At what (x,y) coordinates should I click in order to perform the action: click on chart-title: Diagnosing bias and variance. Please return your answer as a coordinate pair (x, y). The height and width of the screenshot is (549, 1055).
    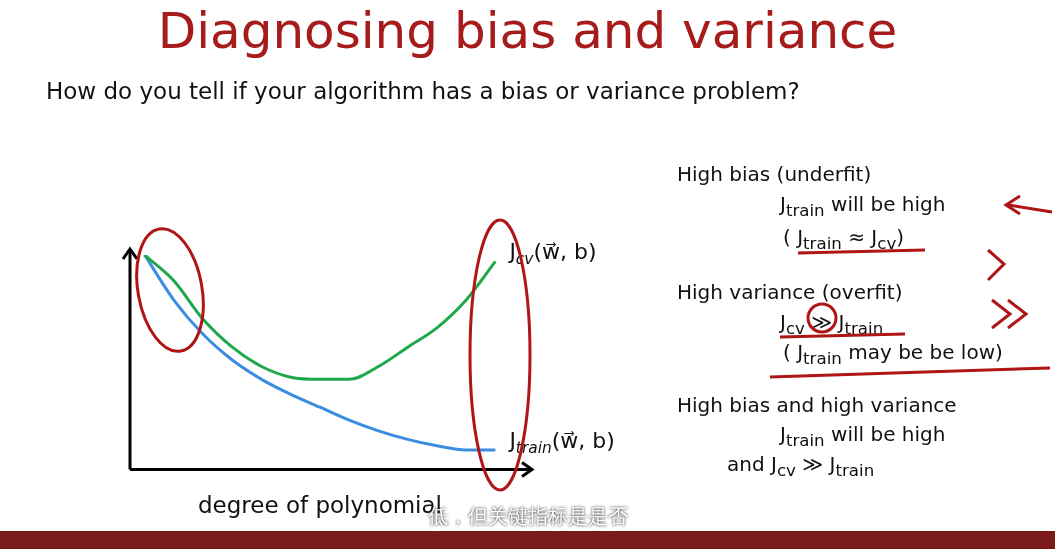
    Looking at the image, I should click on (527, 31).